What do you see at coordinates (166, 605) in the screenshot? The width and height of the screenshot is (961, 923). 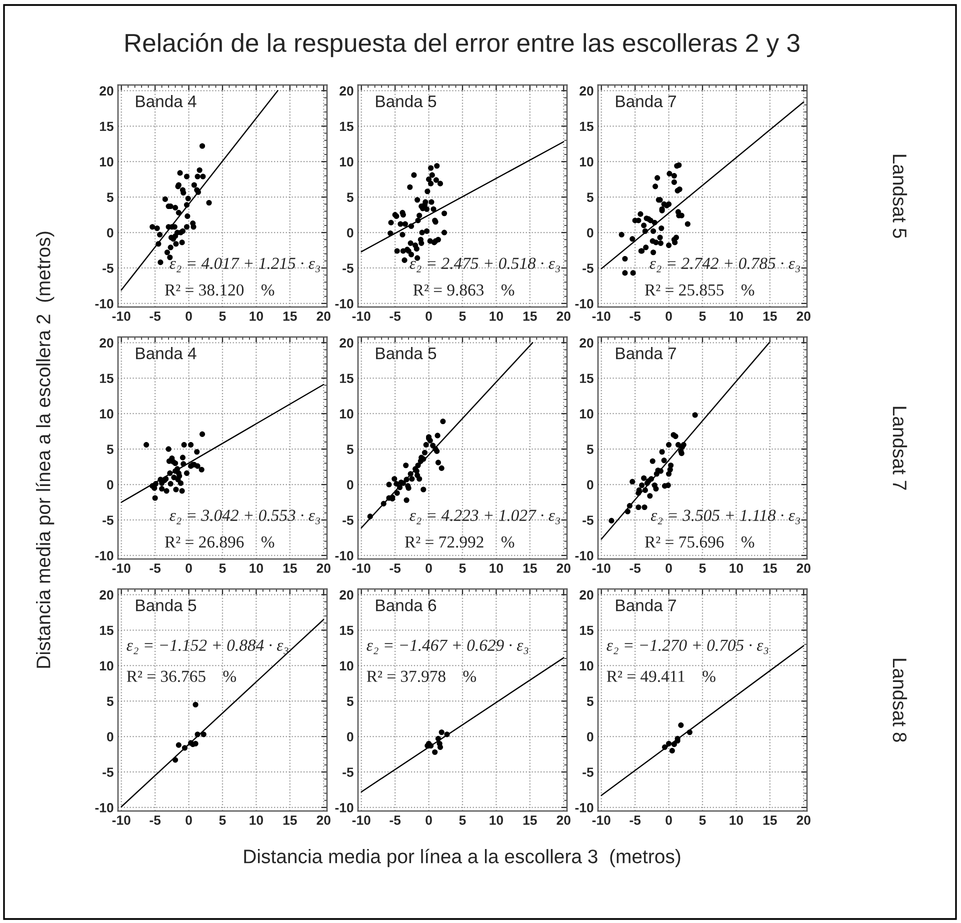 I see `chart-title: Banda 5` at bounding box center [166, 605].